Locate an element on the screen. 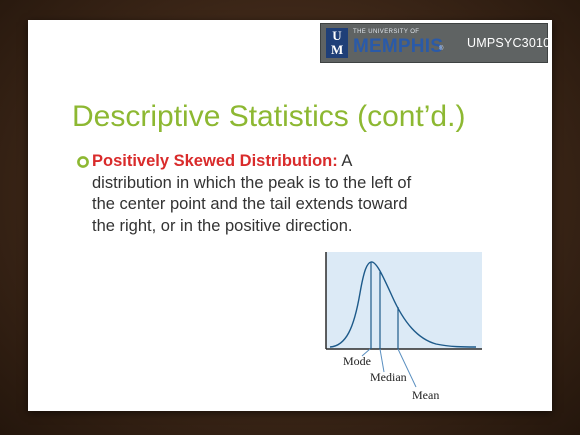  logo-trademark: ® is located at coordinates (441, 49).